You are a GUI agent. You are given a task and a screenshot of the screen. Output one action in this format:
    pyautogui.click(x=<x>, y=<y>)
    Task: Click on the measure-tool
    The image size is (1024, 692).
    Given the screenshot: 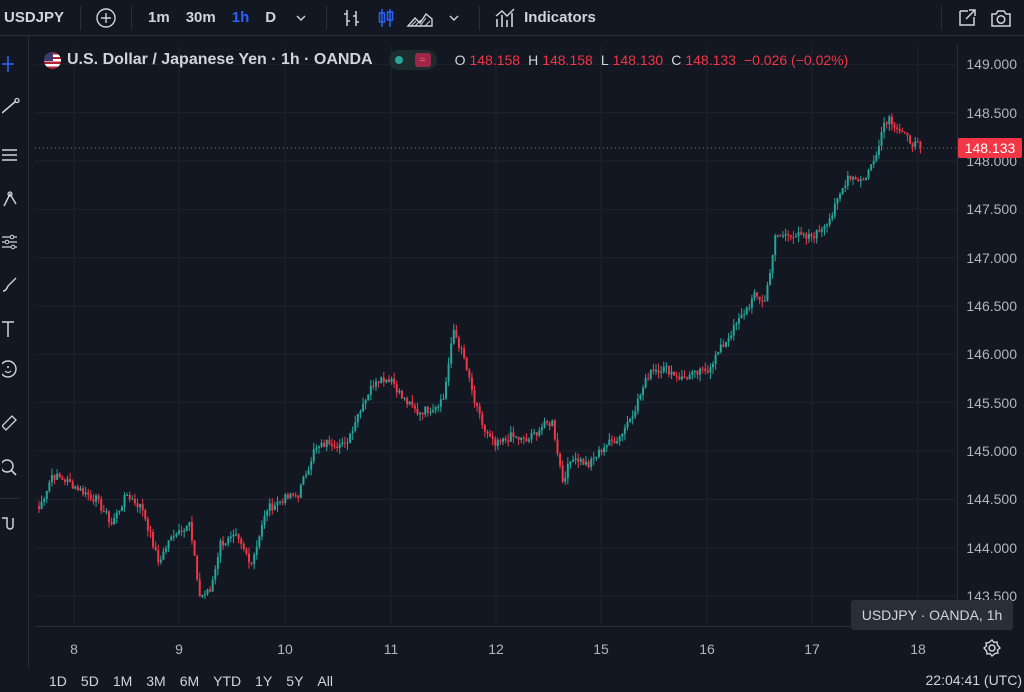 What is the action you would take?
    pyautogui.click(x=12, y=422)
    